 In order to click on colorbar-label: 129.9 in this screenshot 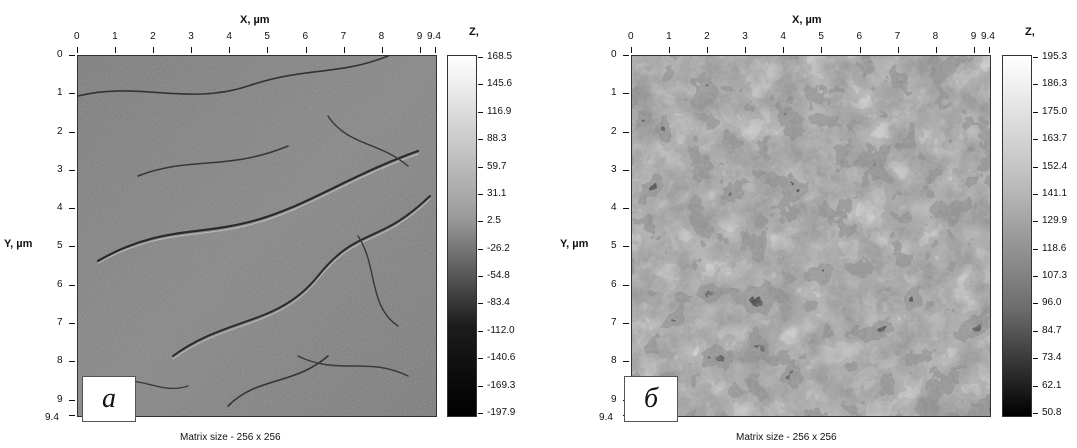, I will do `click(1055, 221)`.